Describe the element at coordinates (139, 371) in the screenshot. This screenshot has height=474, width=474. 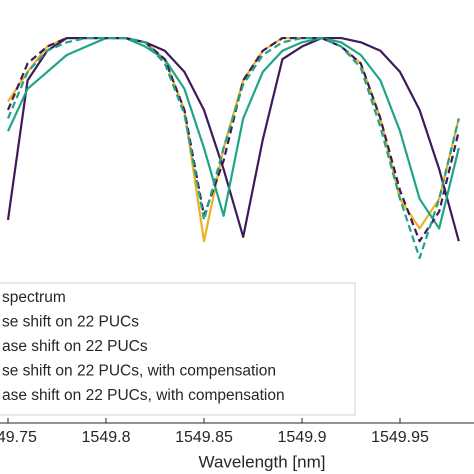
I see `legend-label: se shift on 22 PUCs, with compensation` at that location.